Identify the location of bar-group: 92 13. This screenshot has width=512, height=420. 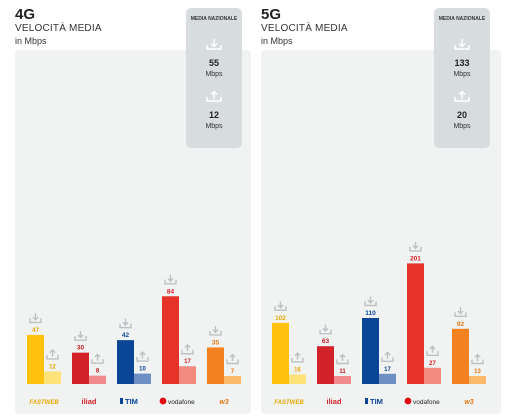
(469, 345).